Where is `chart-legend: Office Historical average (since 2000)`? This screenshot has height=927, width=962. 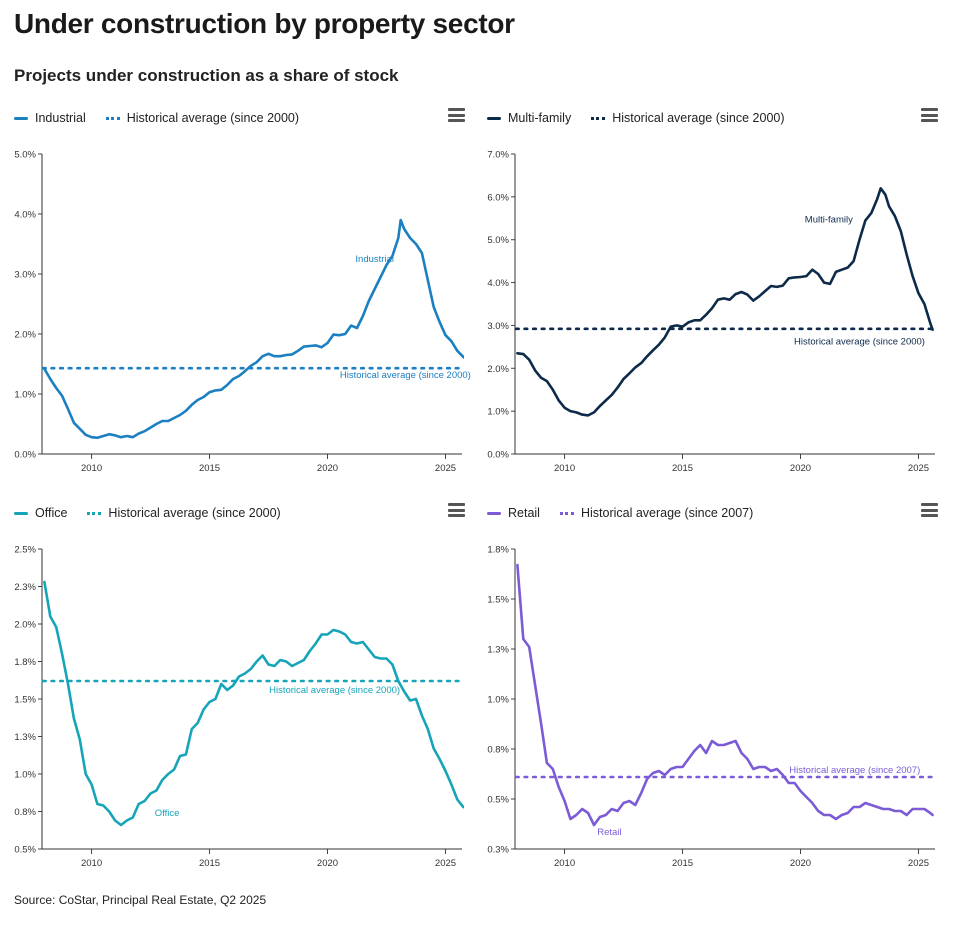 chart-legend: Office Historical average (since 2000) is located at coordinates (157, 513).